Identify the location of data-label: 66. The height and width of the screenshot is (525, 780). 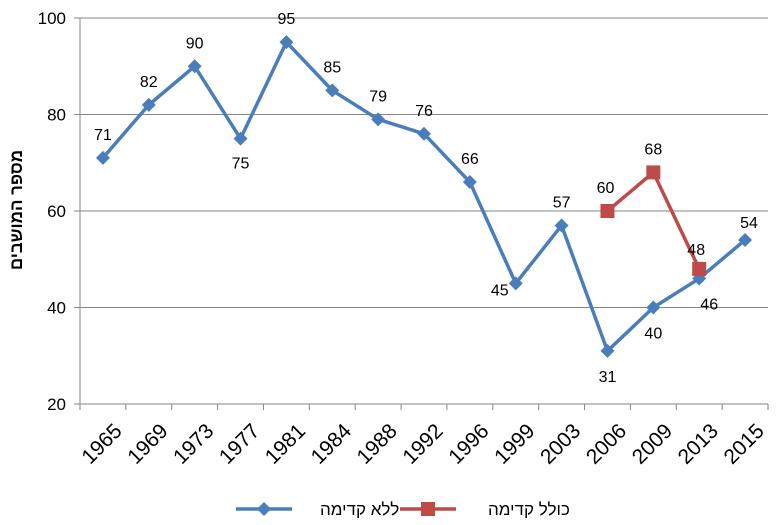
(470, 159).